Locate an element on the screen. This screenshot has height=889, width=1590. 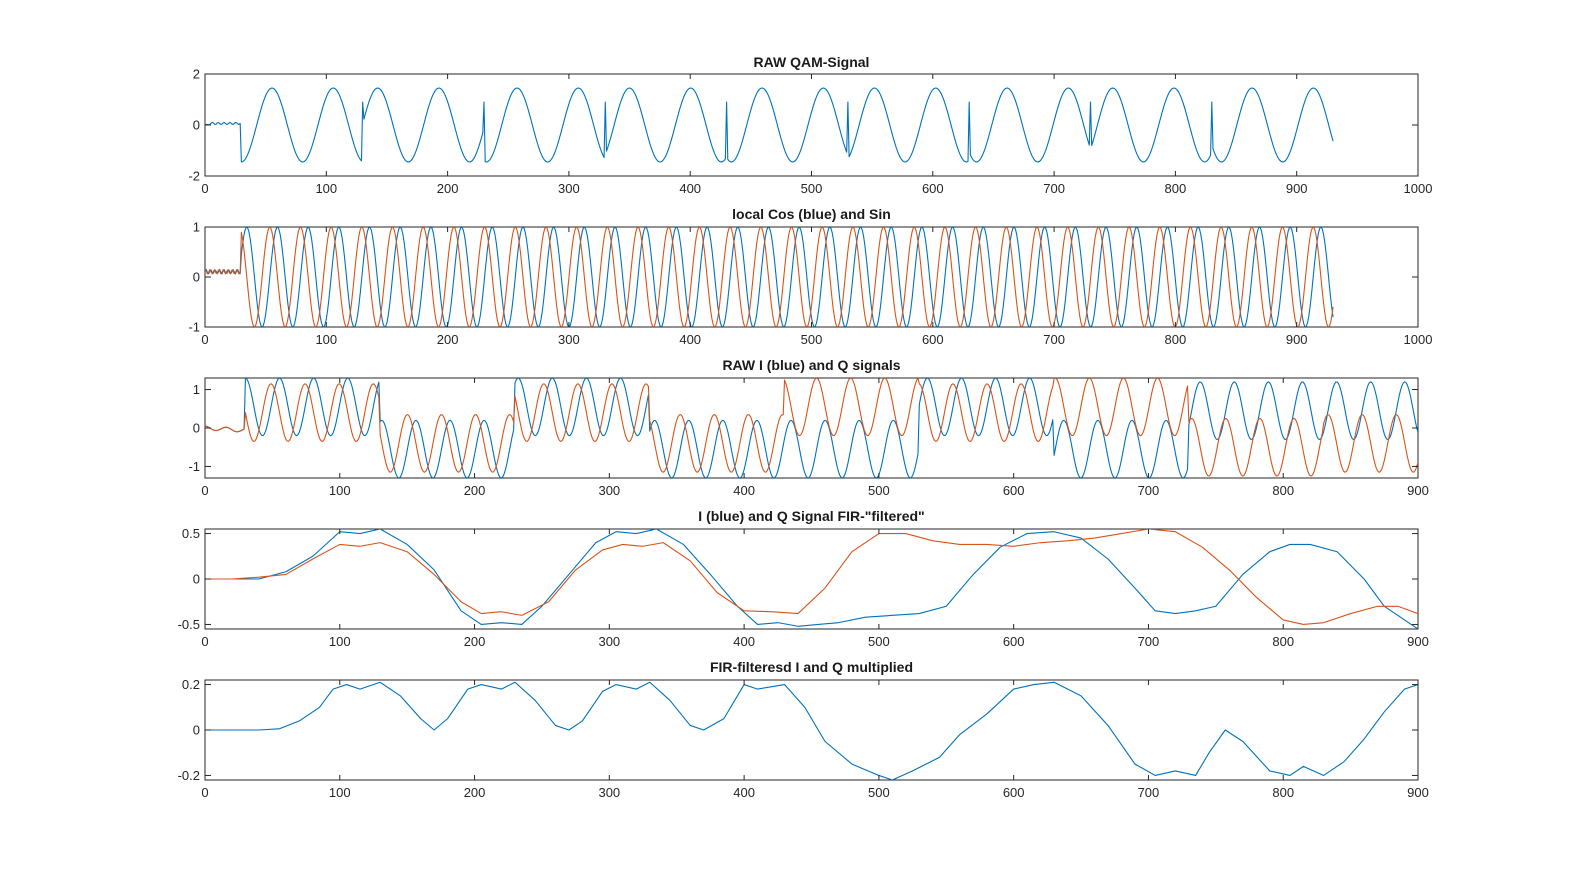
subplot-1-xtick-label: 600 is located at coordinates (933, 188).